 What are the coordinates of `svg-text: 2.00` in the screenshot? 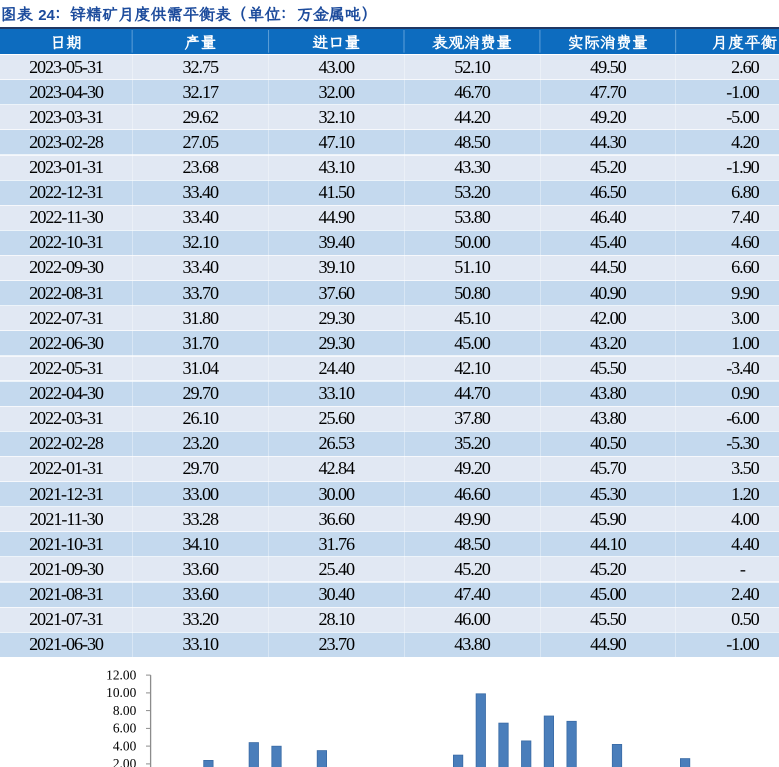 It's located at (125, 761).